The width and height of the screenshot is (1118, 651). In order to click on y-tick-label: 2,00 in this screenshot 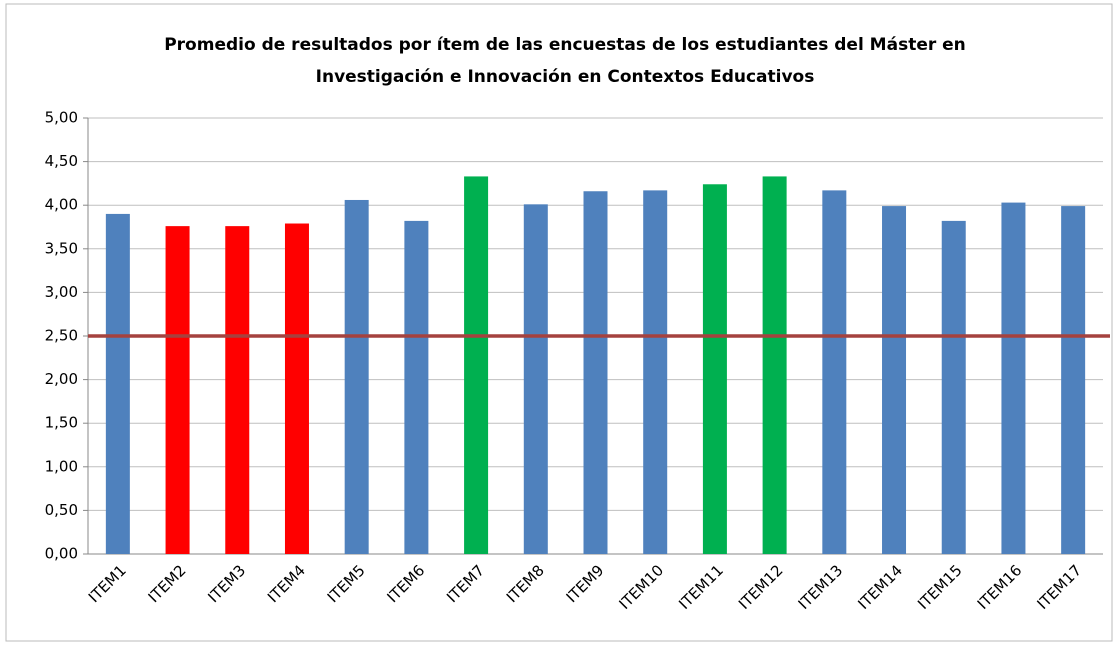, I will do `click(61, 379)`.